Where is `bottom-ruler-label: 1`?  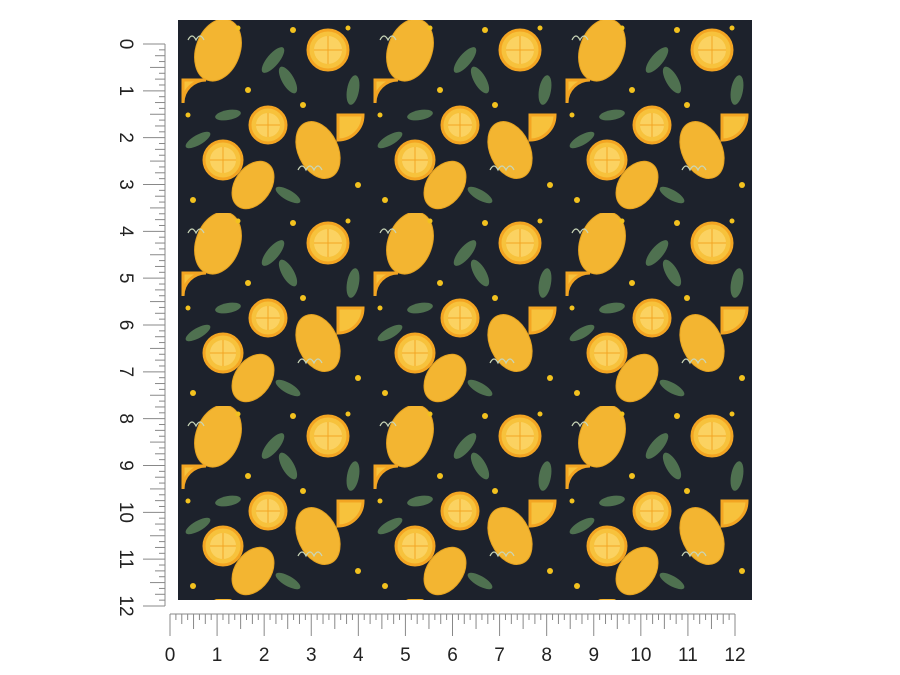
bottom-ruler-label: 1 is located at coordinates (217, 655).